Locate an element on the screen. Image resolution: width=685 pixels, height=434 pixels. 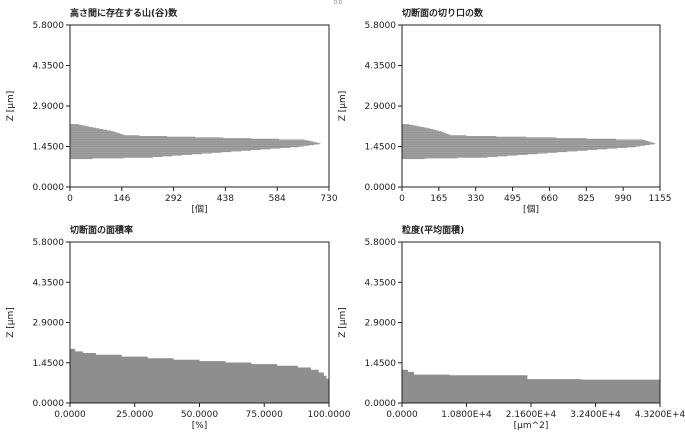
x-tick-label: 4.3200E+4 is located at coordinates (660, 415).